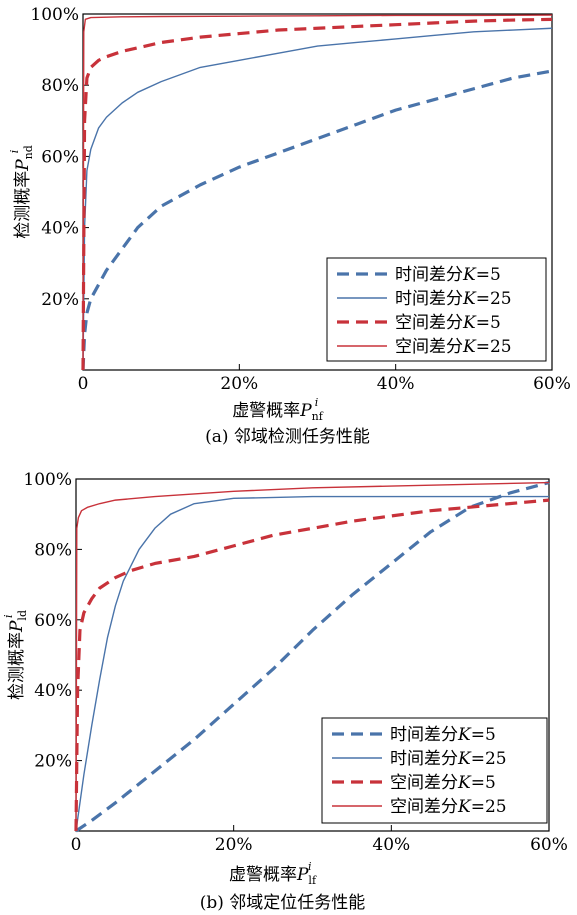 Image resolution: width=577 pixels, height=915 pixels. I want to click on chart-caption: (b) 邻域定位任务性能, so click(283, 903).